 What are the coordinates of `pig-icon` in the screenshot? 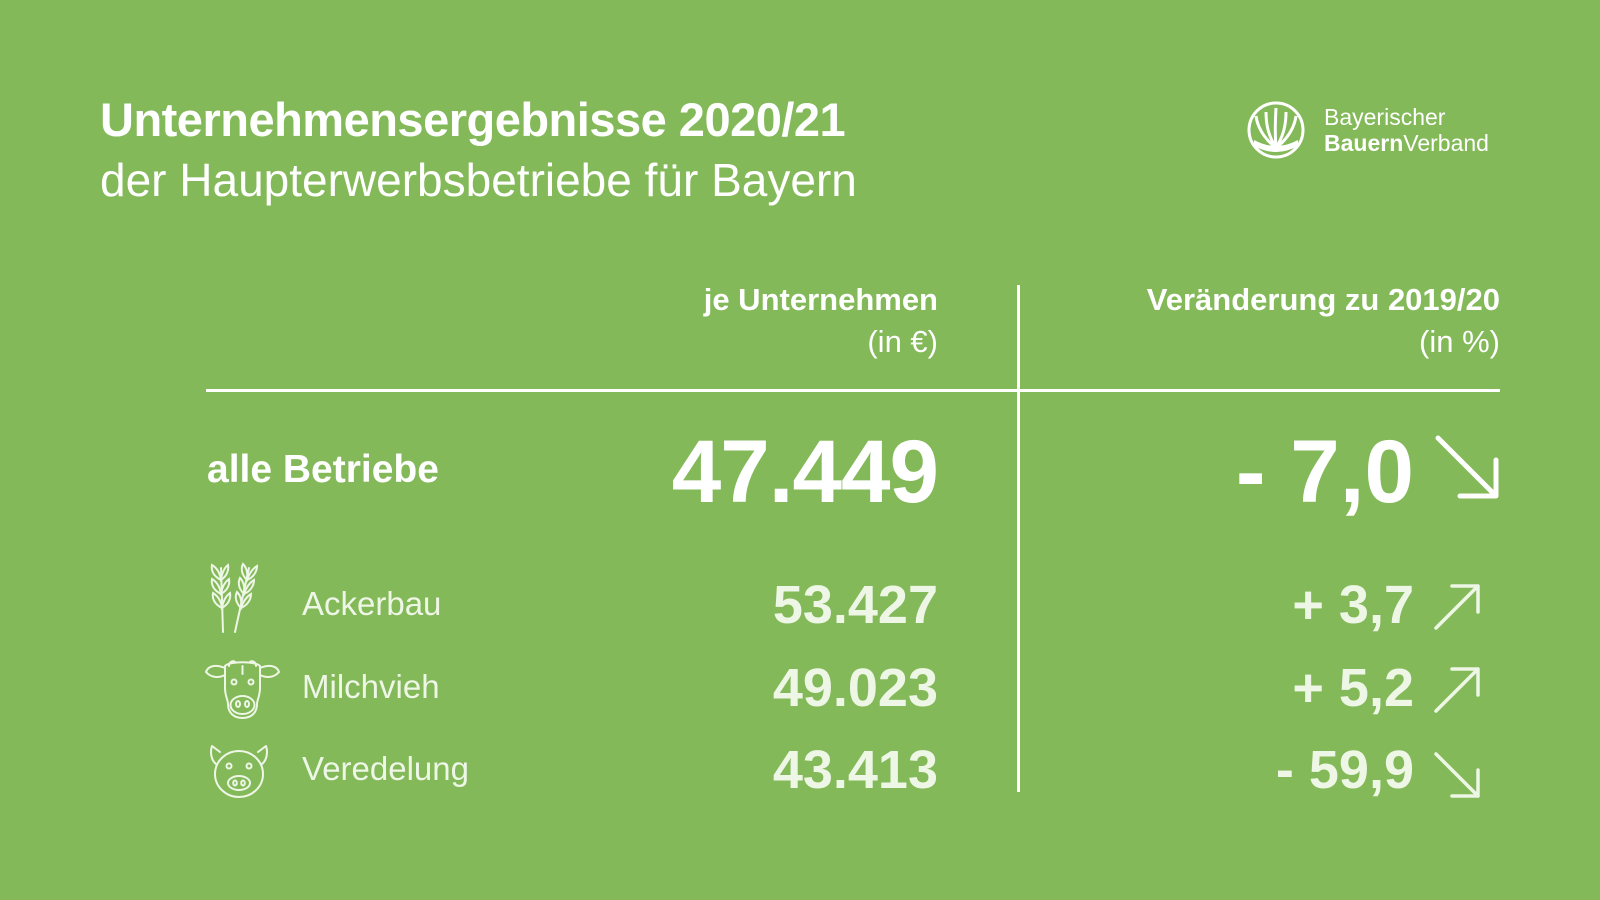 It's located at (239, 771).